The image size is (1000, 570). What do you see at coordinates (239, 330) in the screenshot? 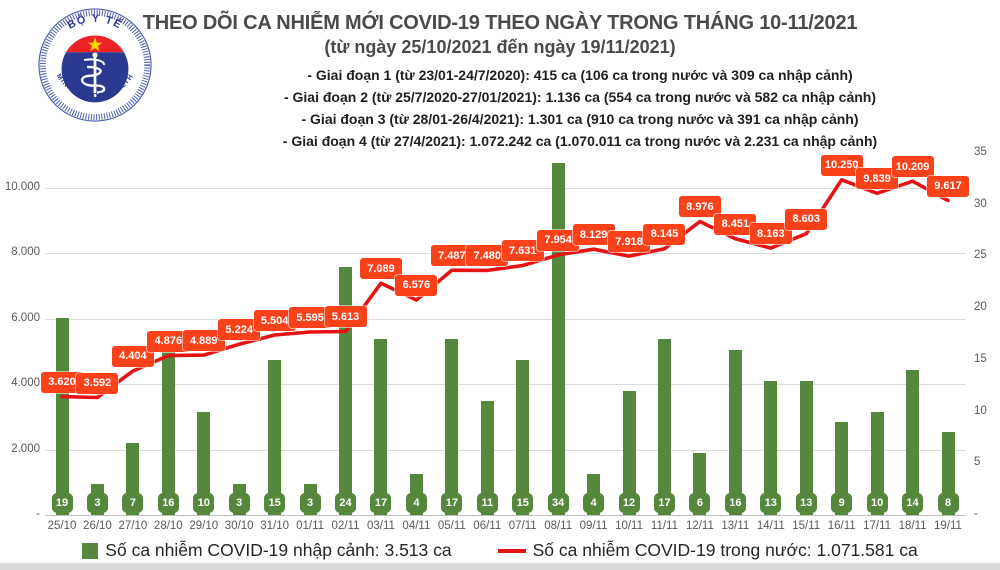
I see `line-data-label: 5.224` at bounding box center [239, 330].